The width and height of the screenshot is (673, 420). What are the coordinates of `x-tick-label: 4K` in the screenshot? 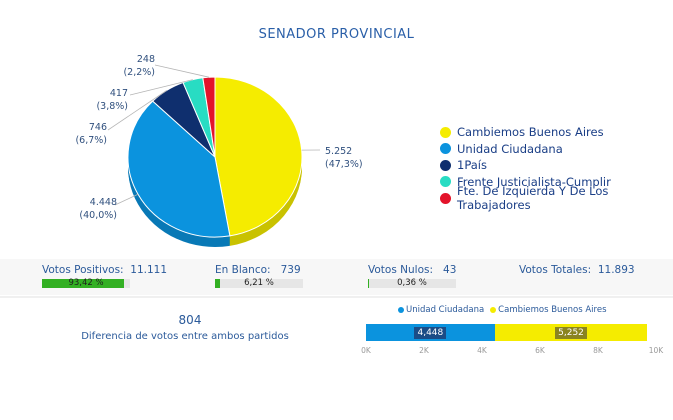 It's located at (482, 350).